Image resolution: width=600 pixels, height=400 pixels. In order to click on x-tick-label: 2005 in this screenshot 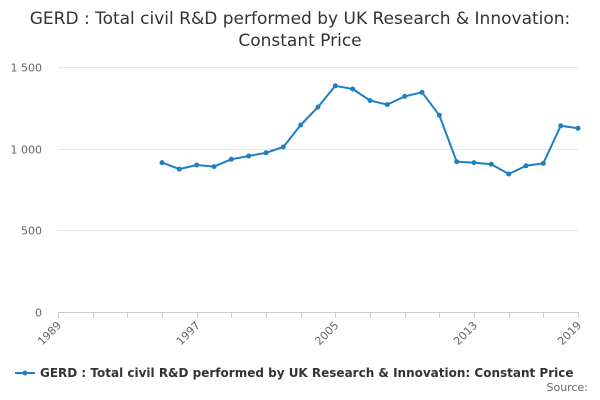, I will do `click(326, 333)`.